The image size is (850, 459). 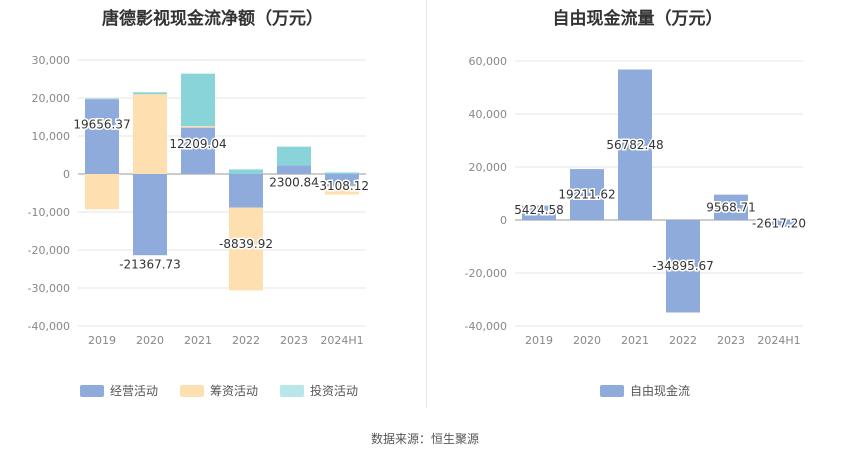 I want to click on legend-item-free-cashflow: 自由现金流, so click(x=645, y=390).